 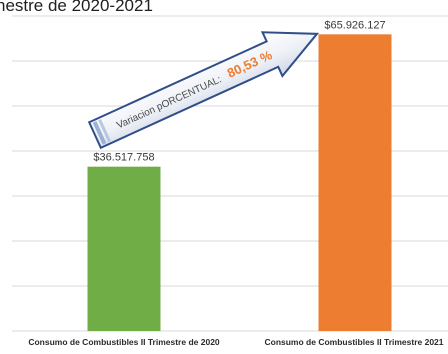 What do you see at coordinates (123, 158) in the screenshot?
I see `data-label-2020: $36.517.758` at bounding box center [123, 158].